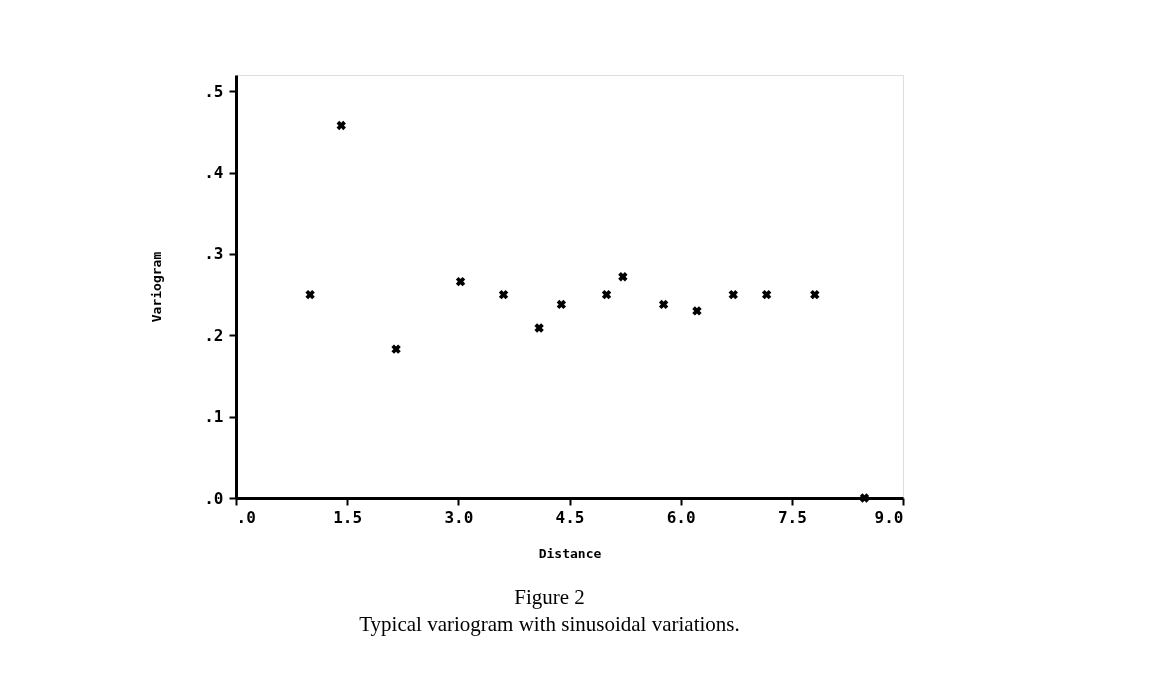 The height and width of the screenshot is (674, 1159). What do you see at coordinates (214, 91) in the screenshot?
I see `y-tick-label: .5` at bounding box center [214, 91].